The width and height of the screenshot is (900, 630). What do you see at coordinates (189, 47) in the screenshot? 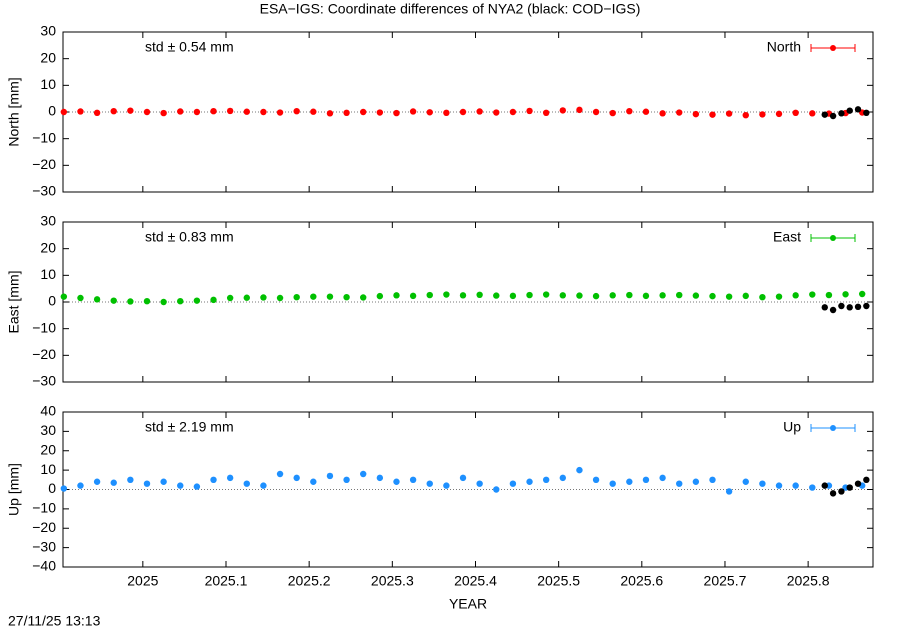
I see `std-annotation: std ± 0.54 mm` at bounding box center [189, 47].